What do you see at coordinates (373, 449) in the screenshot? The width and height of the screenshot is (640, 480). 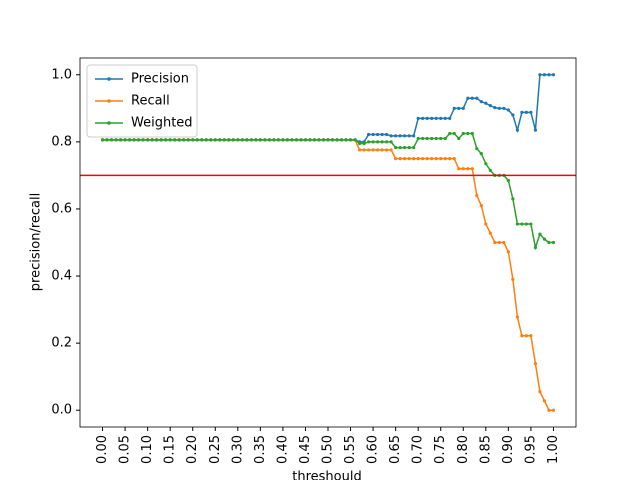 I see `x-tick-label: 0.60` at bounding box center [373, 449].